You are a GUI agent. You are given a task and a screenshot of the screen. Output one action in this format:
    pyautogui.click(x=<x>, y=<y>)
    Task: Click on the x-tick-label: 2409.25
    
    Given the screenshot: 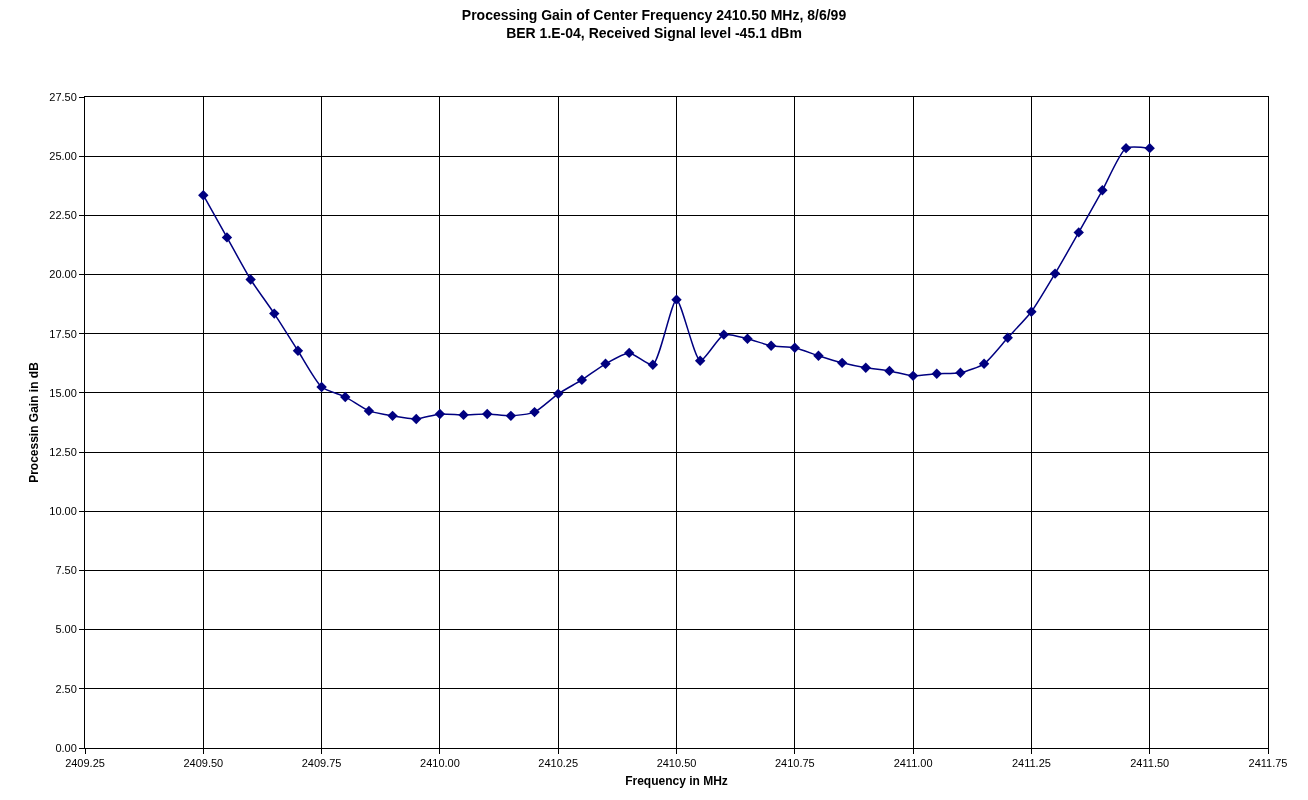 What is the action you would take?
    pyautogui.click(x=85, y=763)
    